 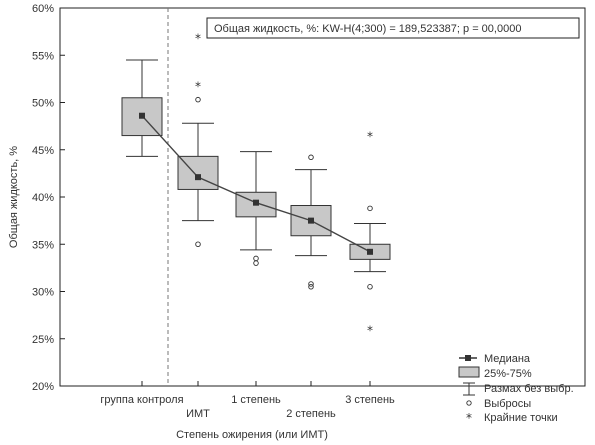 I want to click on x-tick-label: 2 степень, so click(x=311, y=414).